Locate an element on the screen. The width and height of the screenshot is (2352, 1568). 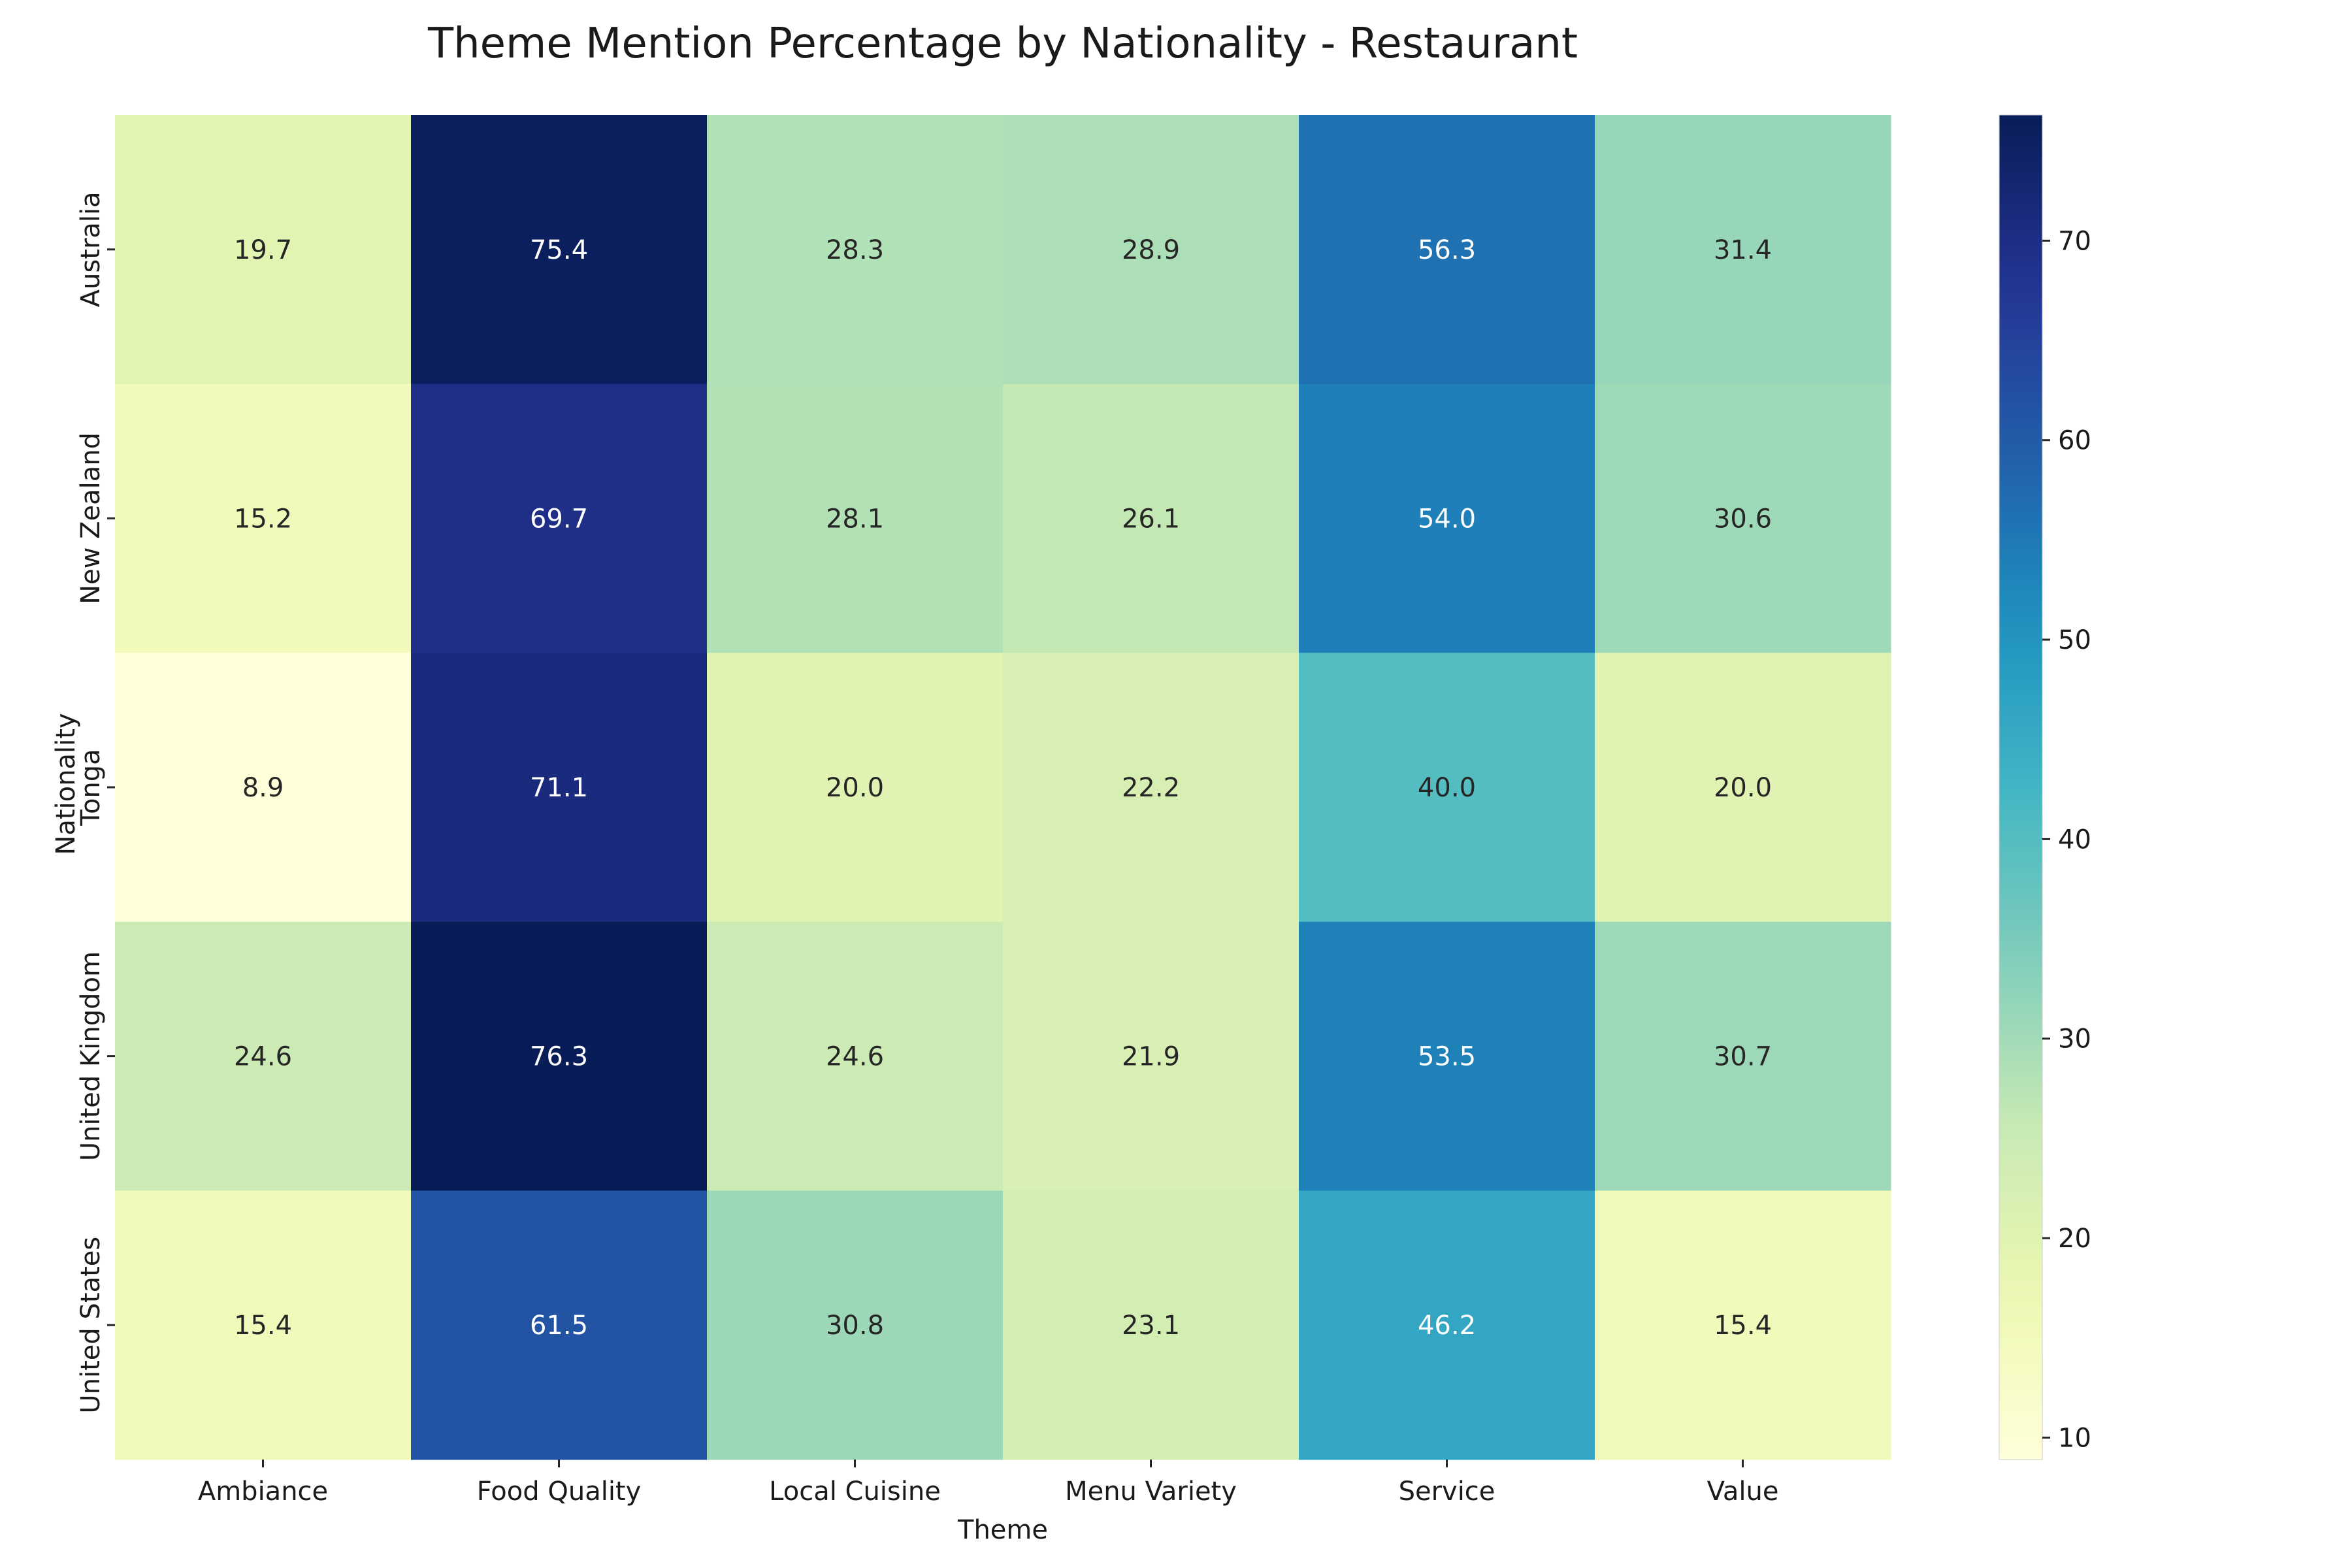
cell-value-label: 54.0 is located at coordinates (1447, 519).